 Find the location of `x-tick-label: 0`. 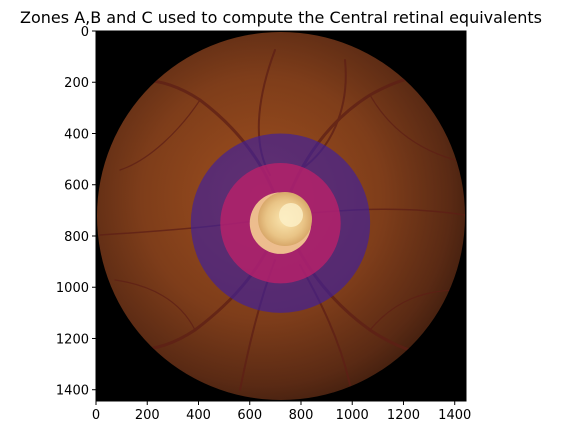

x-tick-label: 0 is located at coordinates (96, 415).